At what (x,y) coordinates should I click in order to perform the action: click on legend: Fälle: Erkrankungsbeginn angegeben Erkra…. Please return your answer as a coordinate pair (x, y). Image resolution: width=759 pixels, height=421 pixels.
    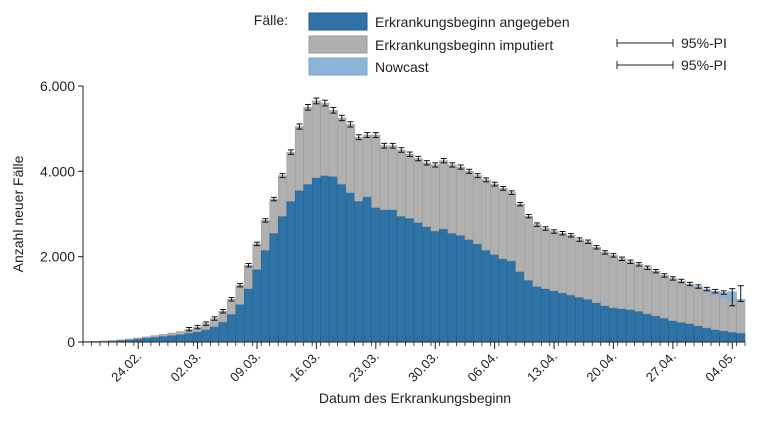
    Looking at the image, I should click on (490, 44).